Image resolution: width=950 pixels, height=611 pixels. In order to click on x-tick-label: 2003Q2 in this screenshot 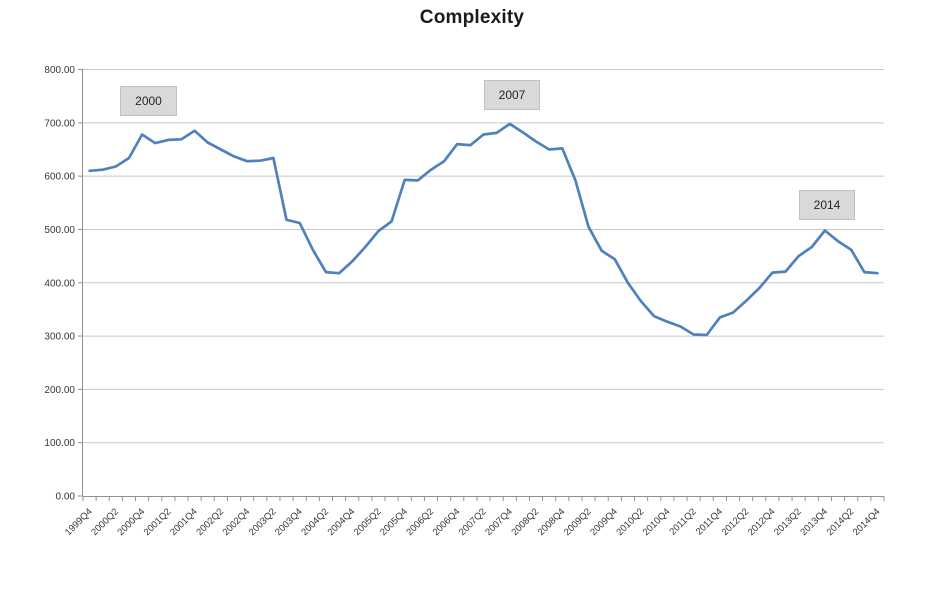, I will do `click(263, 522)`.